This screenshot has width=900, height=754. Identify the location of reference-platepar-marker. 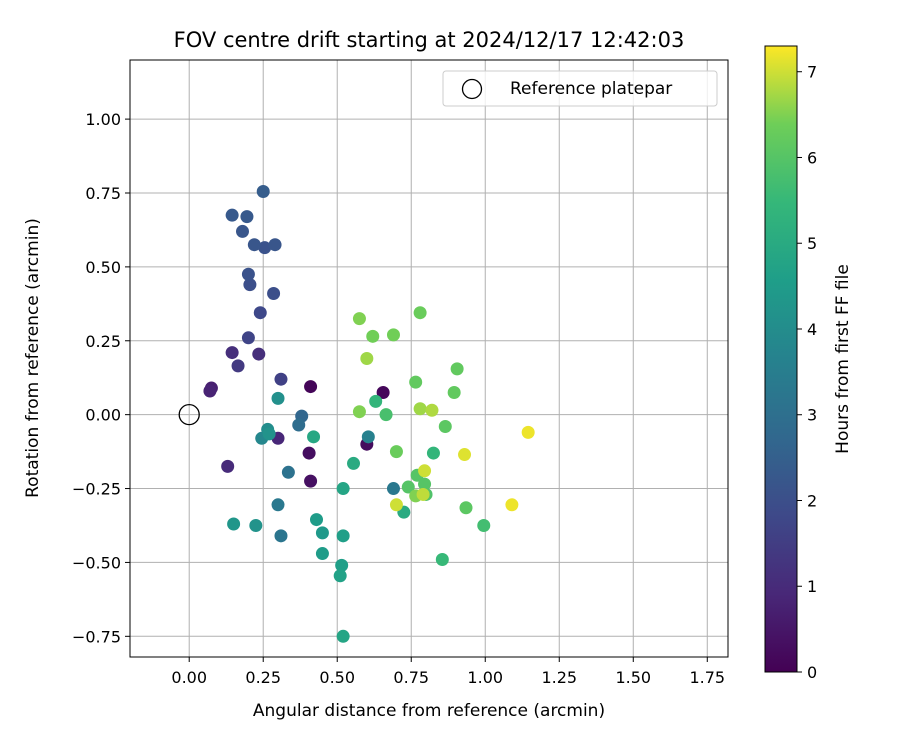
(189, 415).